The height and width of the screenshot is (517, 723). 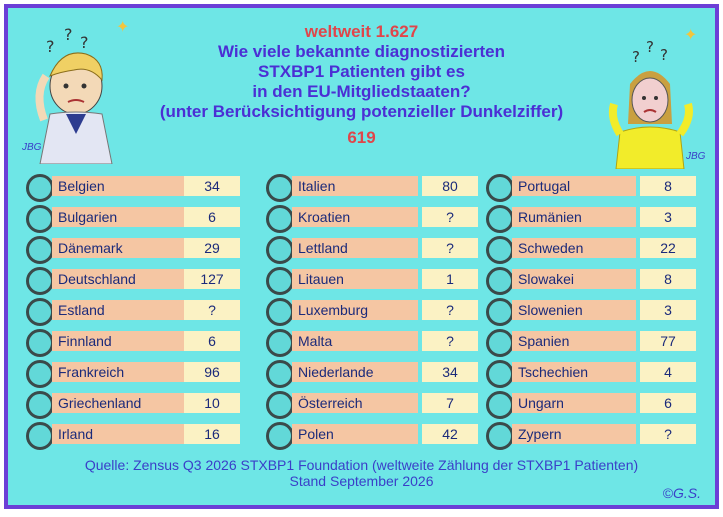 I want to click on country-name: Estland, so click(x=127, y=310).